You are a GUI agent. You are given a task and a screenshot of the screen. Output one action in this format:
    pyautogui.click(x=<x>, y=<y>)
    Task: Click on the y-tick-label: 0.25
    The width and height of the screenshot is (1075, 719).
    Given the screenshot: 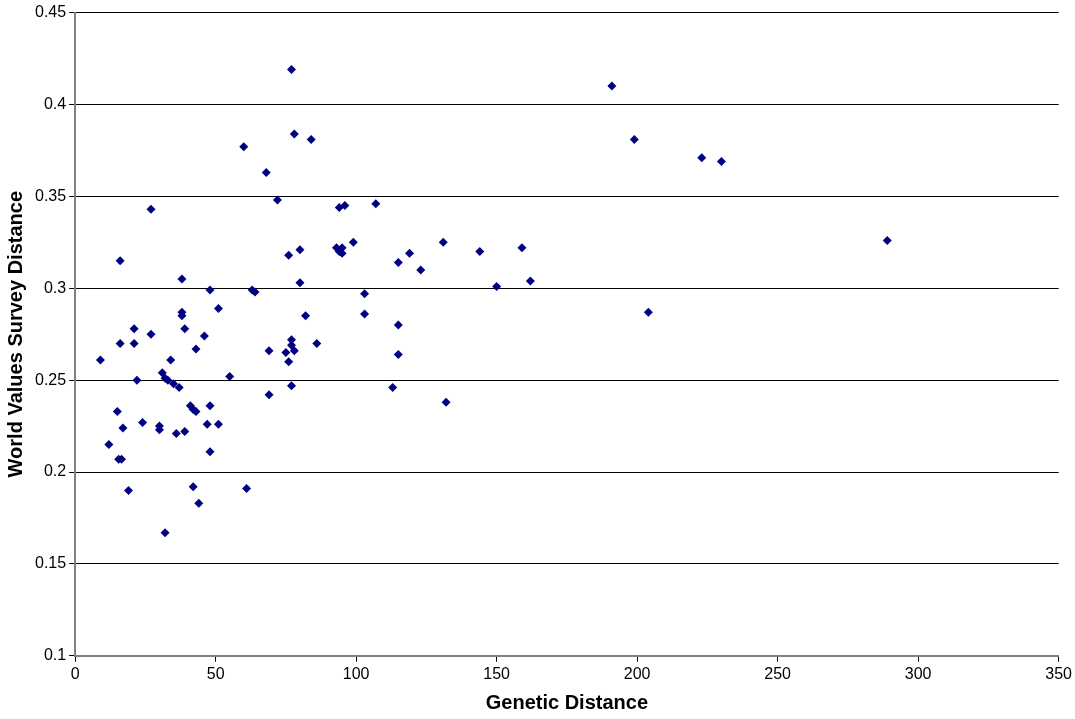 What is the action you would take?
    pyautogui.click(x=51, y=379)
    